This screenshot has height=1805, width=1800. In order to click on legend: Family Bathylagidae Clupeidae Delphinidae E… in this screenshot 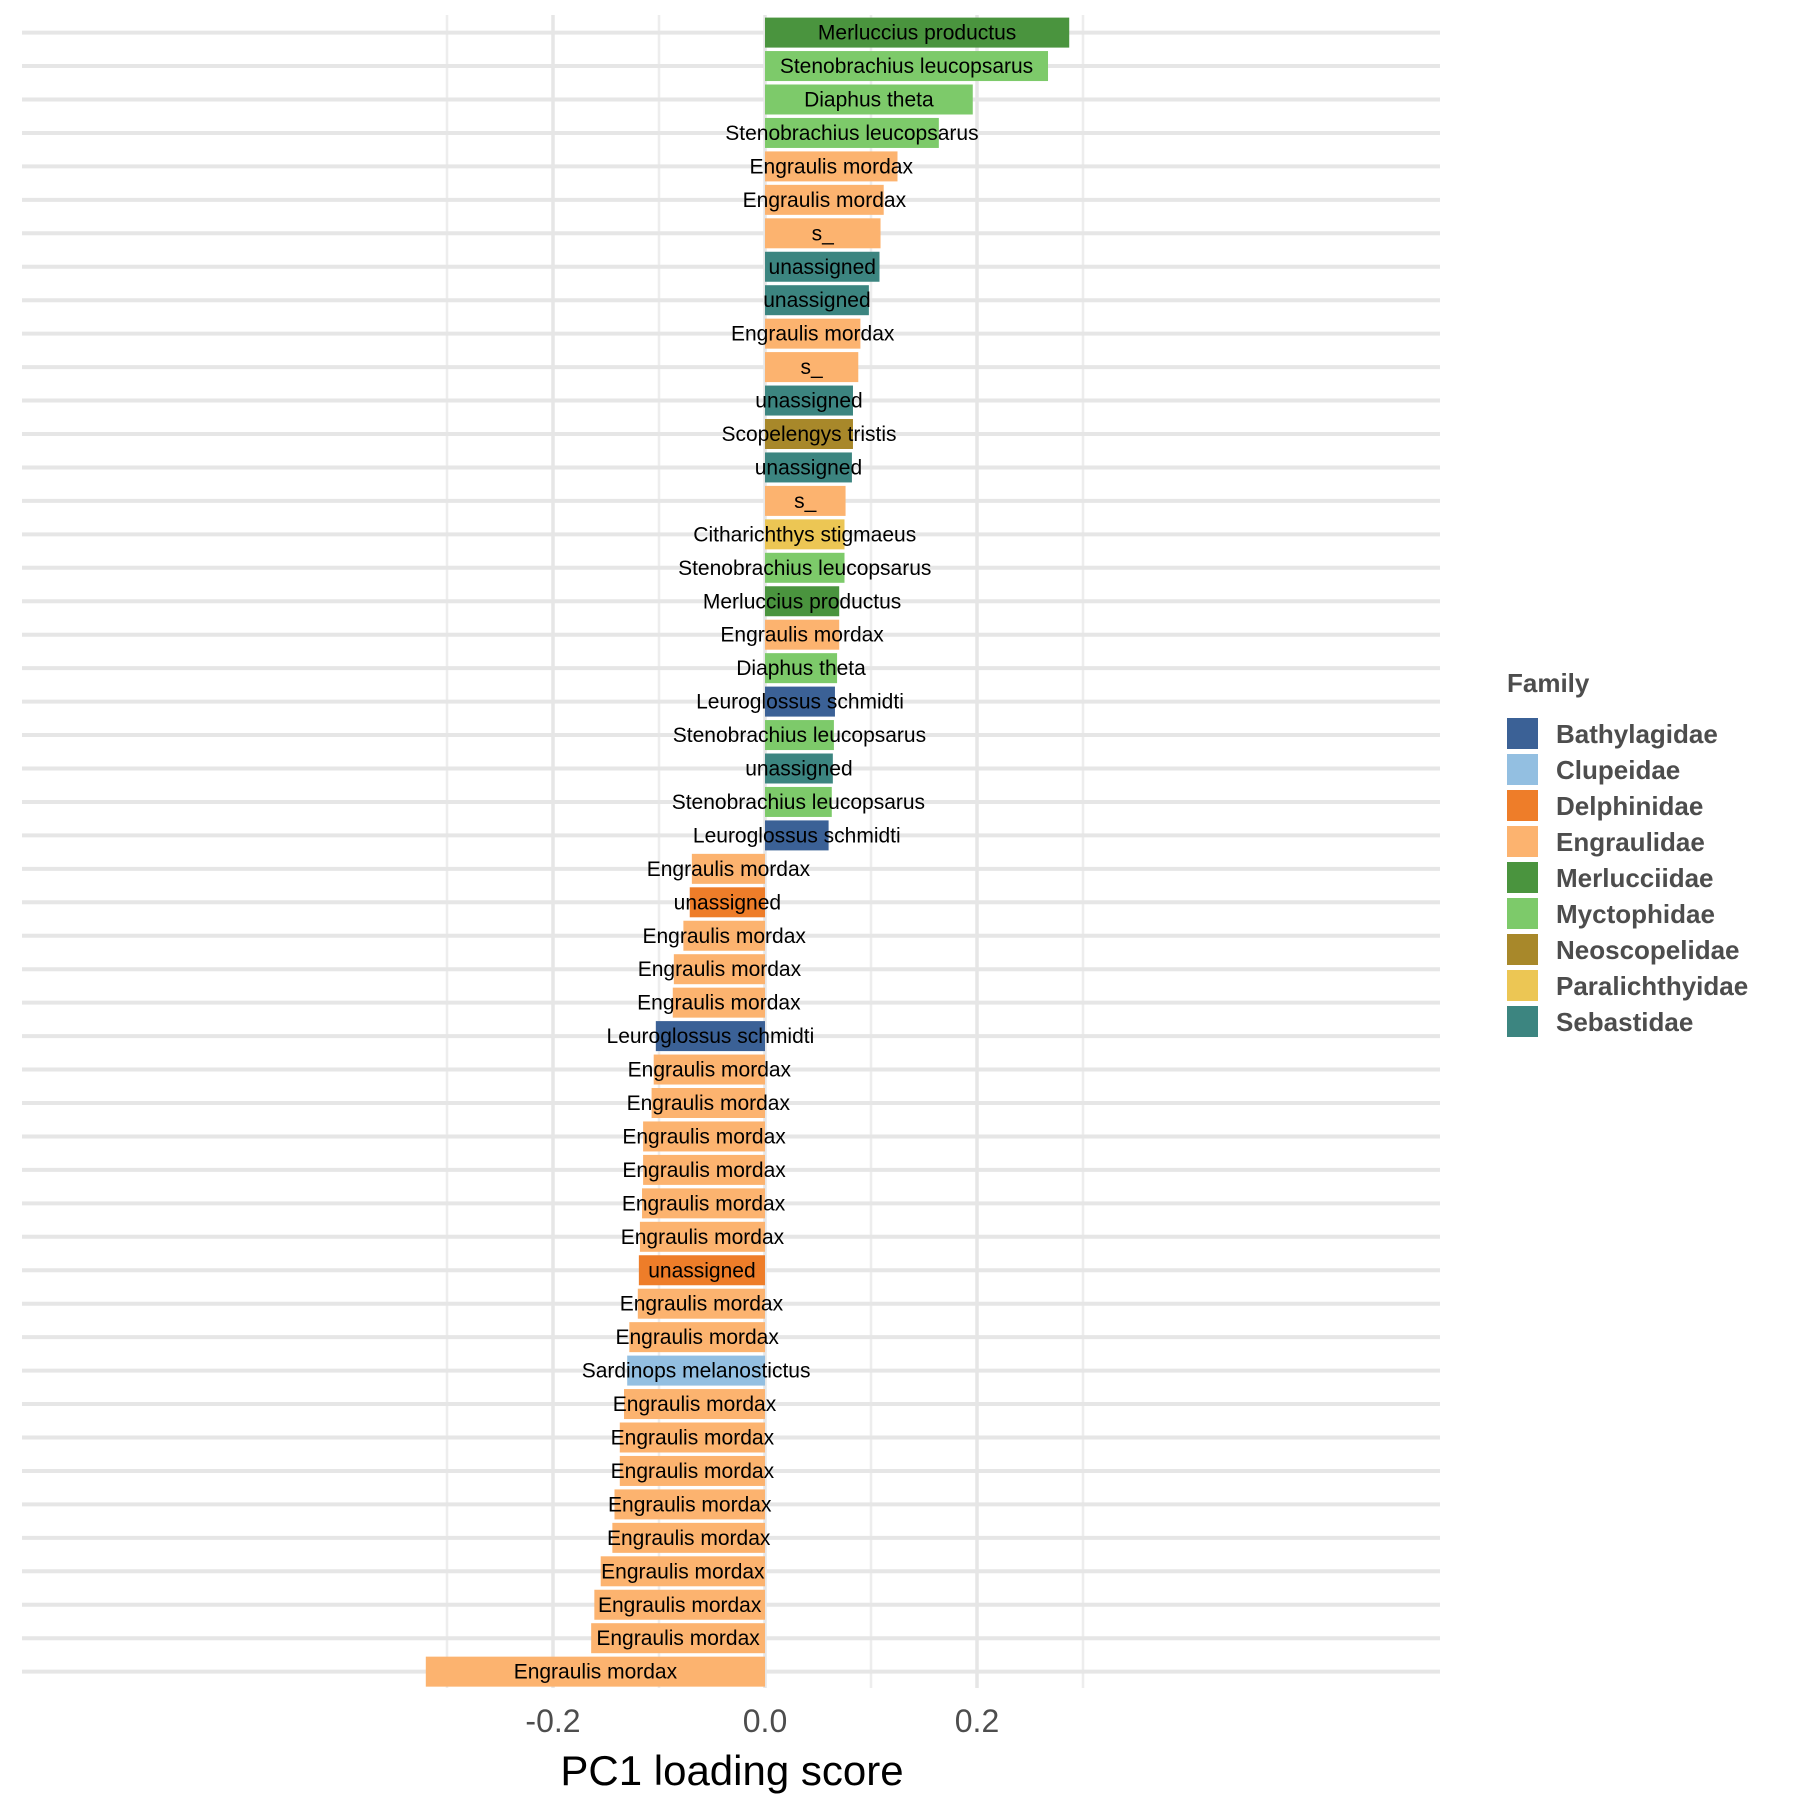, I will do `click(1627, 852)`.